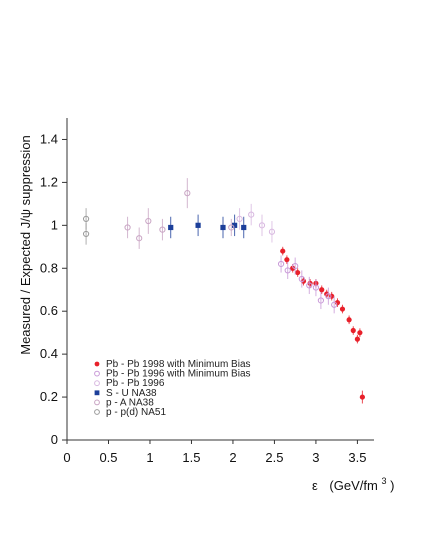  I want to click on x-axis-symbol: ε, so click(315, 485).